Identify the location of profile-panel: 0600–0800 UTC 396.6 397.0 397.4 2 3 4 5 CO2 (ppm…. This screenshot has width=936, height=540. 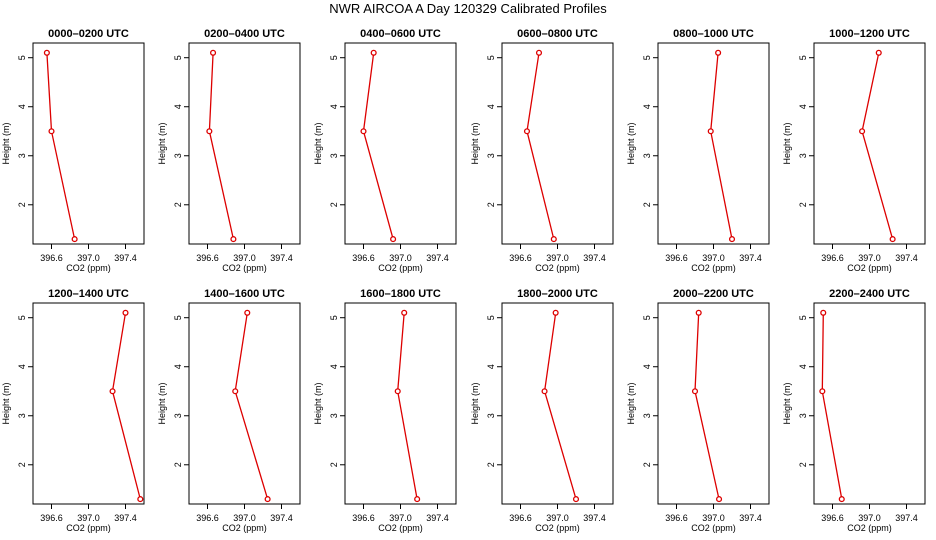
(542, 150).